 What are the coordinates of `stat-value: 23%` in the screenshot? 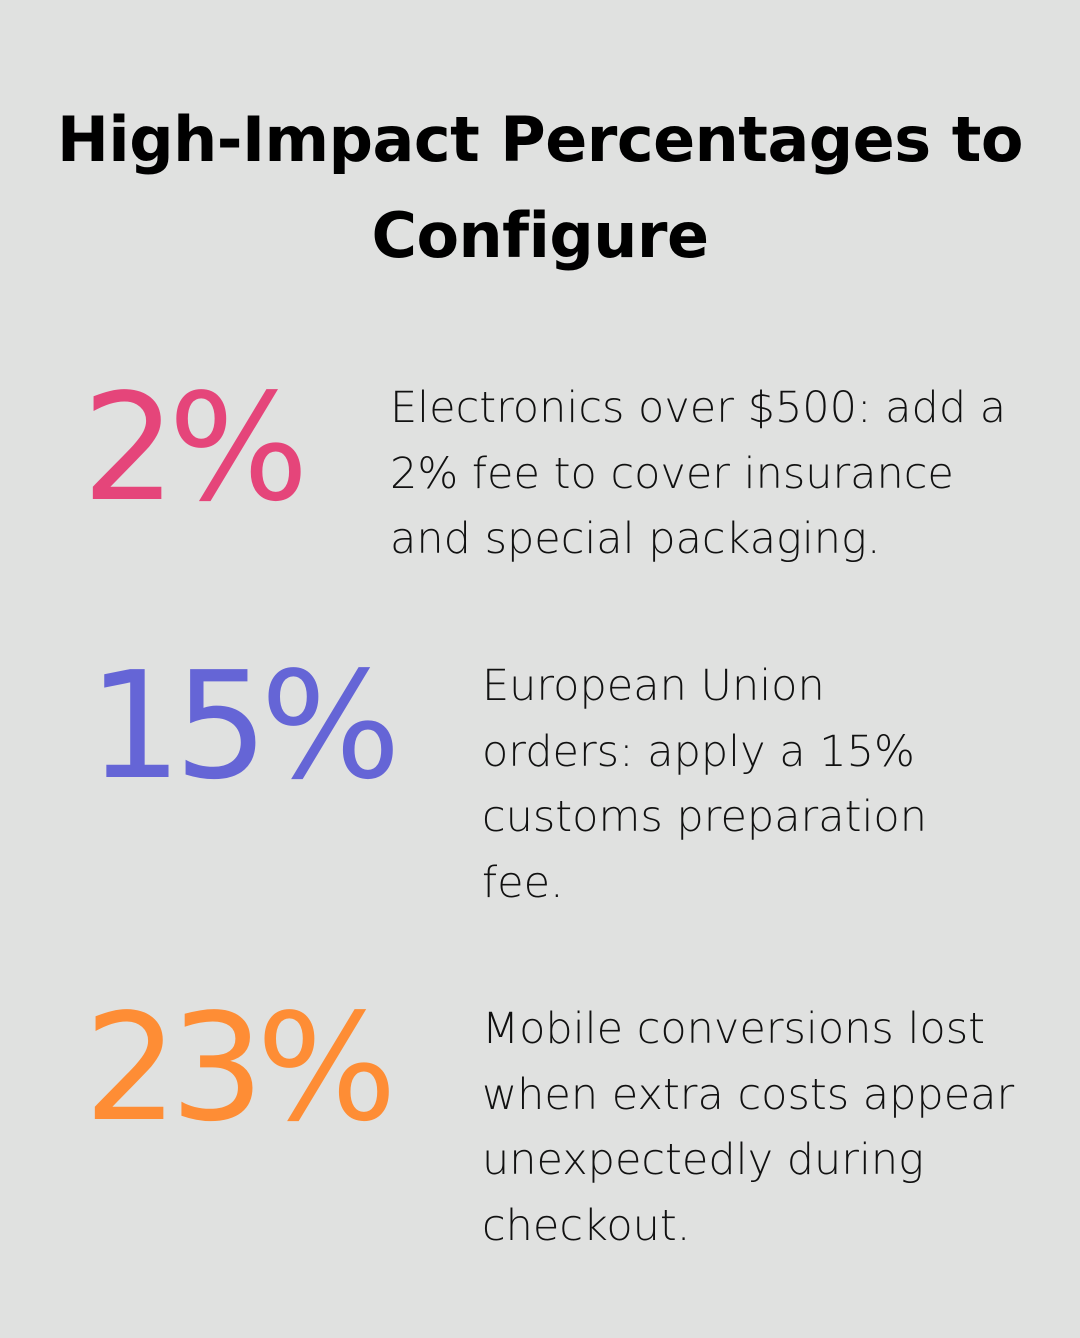 It's located at (240, 1068).